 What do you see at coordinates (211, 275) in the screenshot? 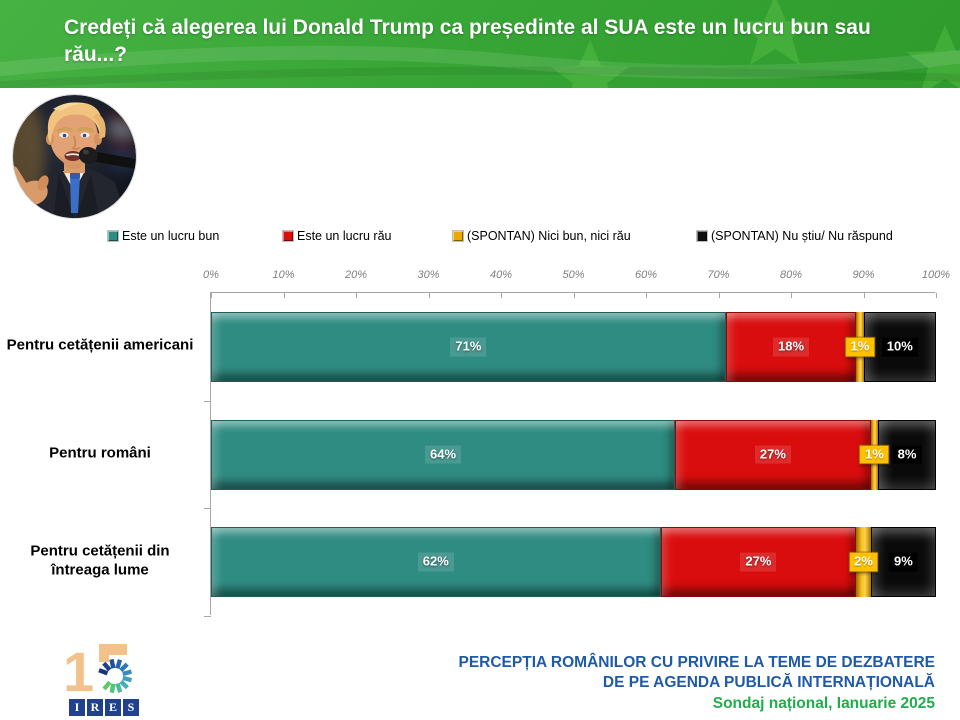
I see `x-axis-tick-label: 0%` at bounding box center [211, 275].